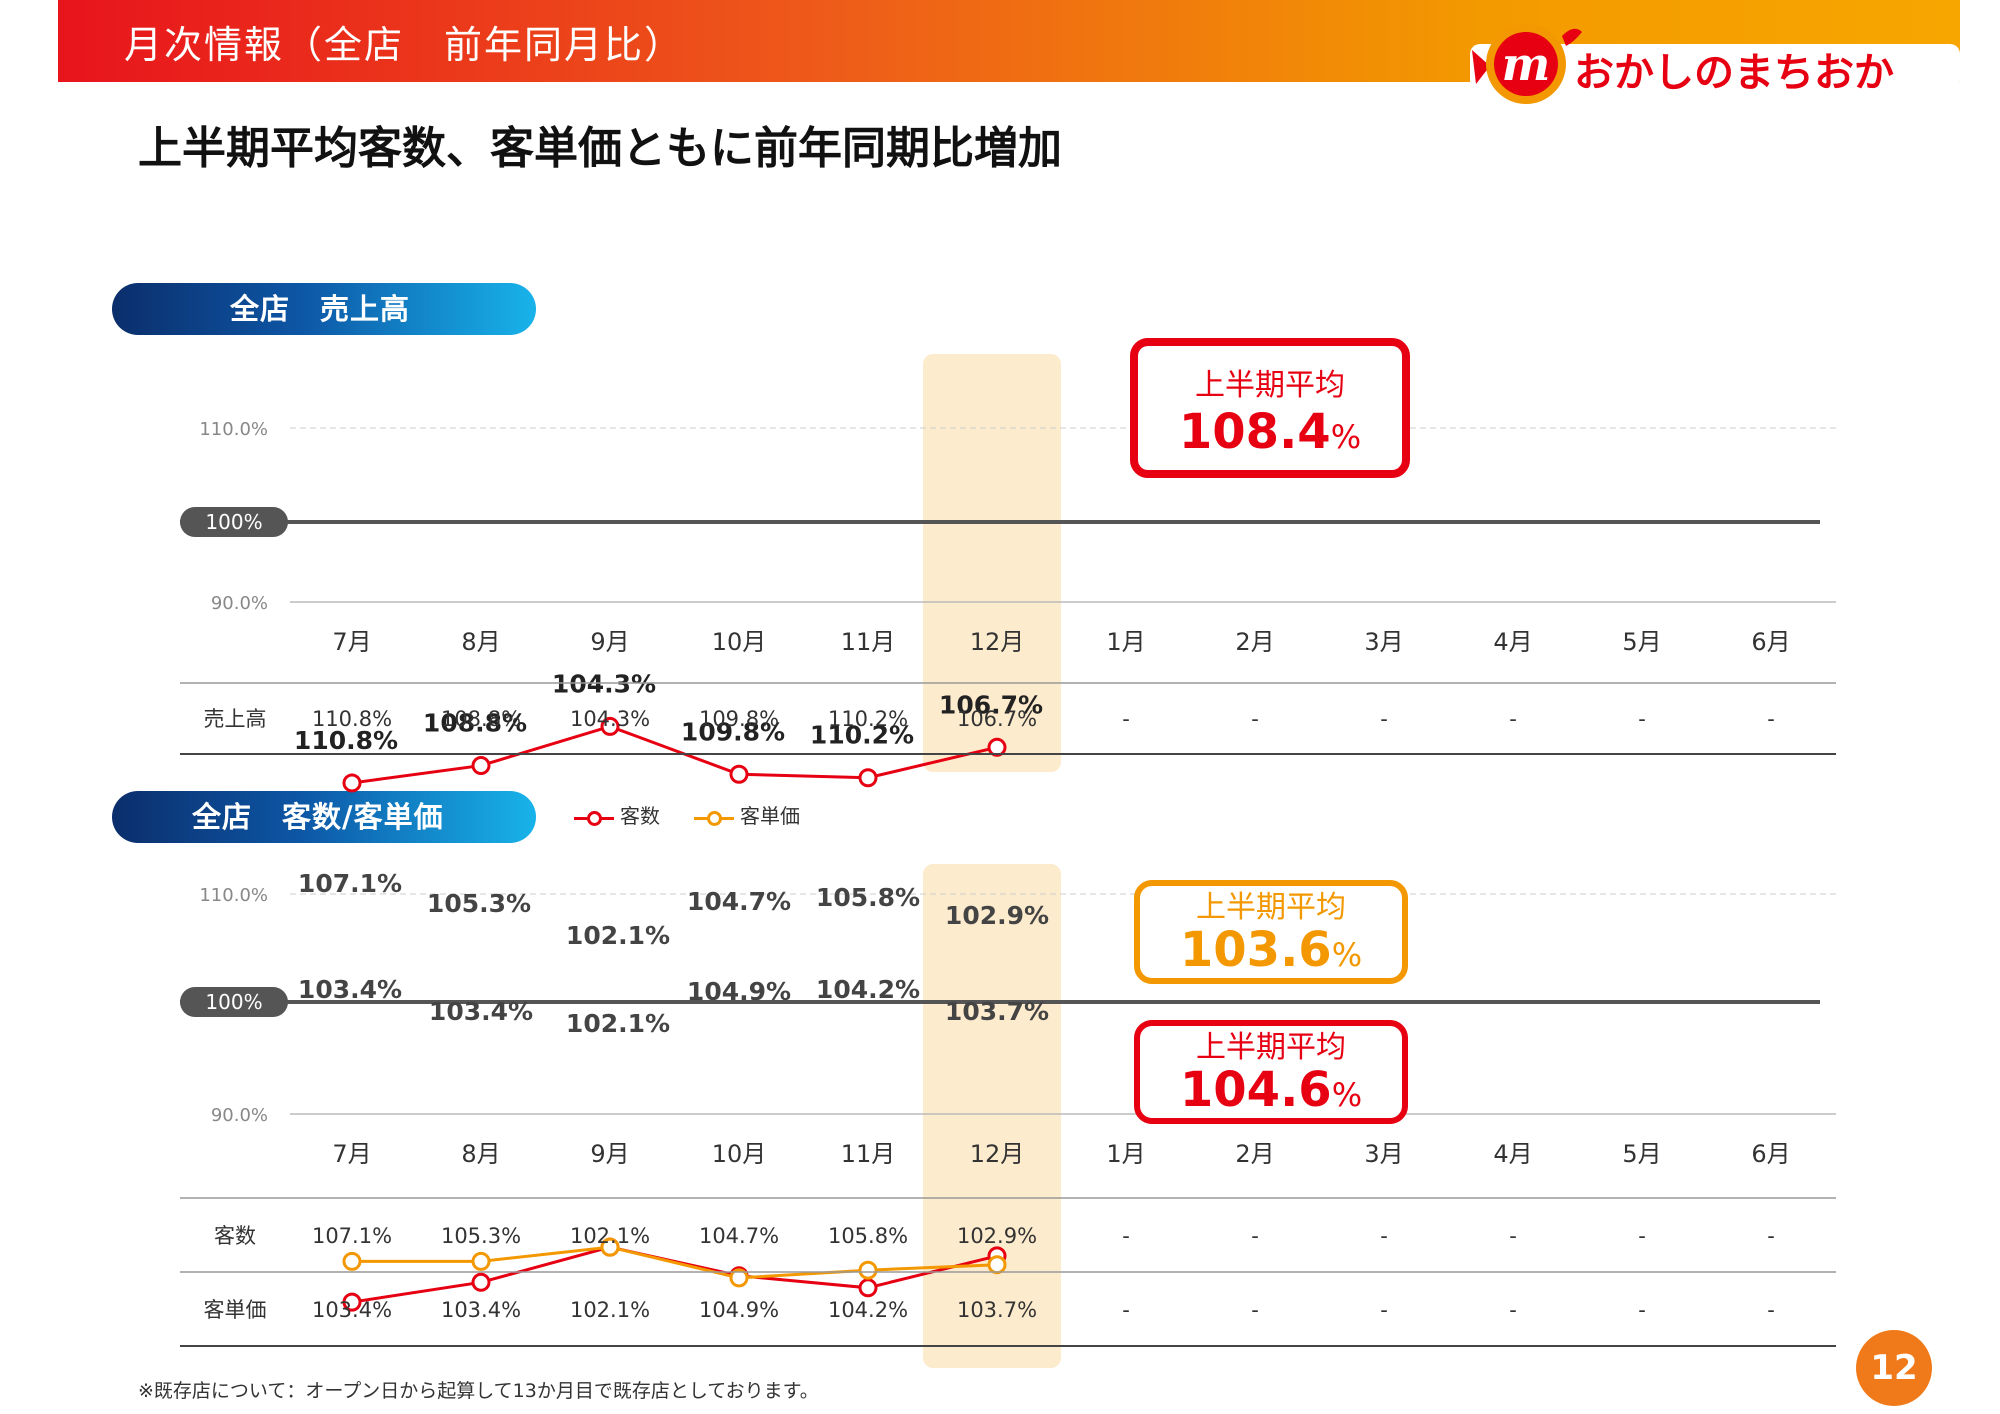 This screenshot has height=1414, width=2000. I want to click on header-bar: 月次情報（全店 前年同月比）, so click(1009, 41).